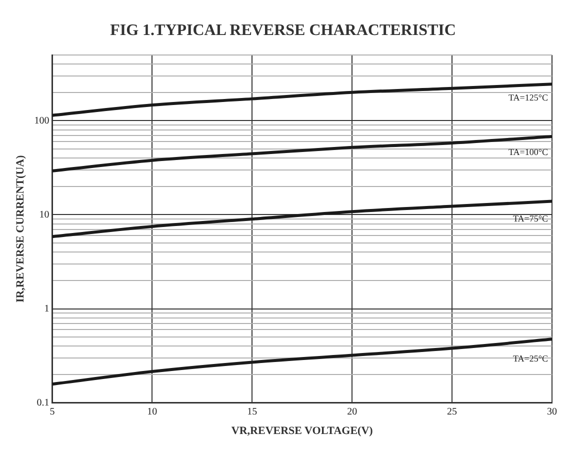 The width and height of the screenshot is (566, 456). What do you see at coordinates (252, 412) in the screenshot?
I see `x-tick-label: 15` at bounding box center [252, 412].